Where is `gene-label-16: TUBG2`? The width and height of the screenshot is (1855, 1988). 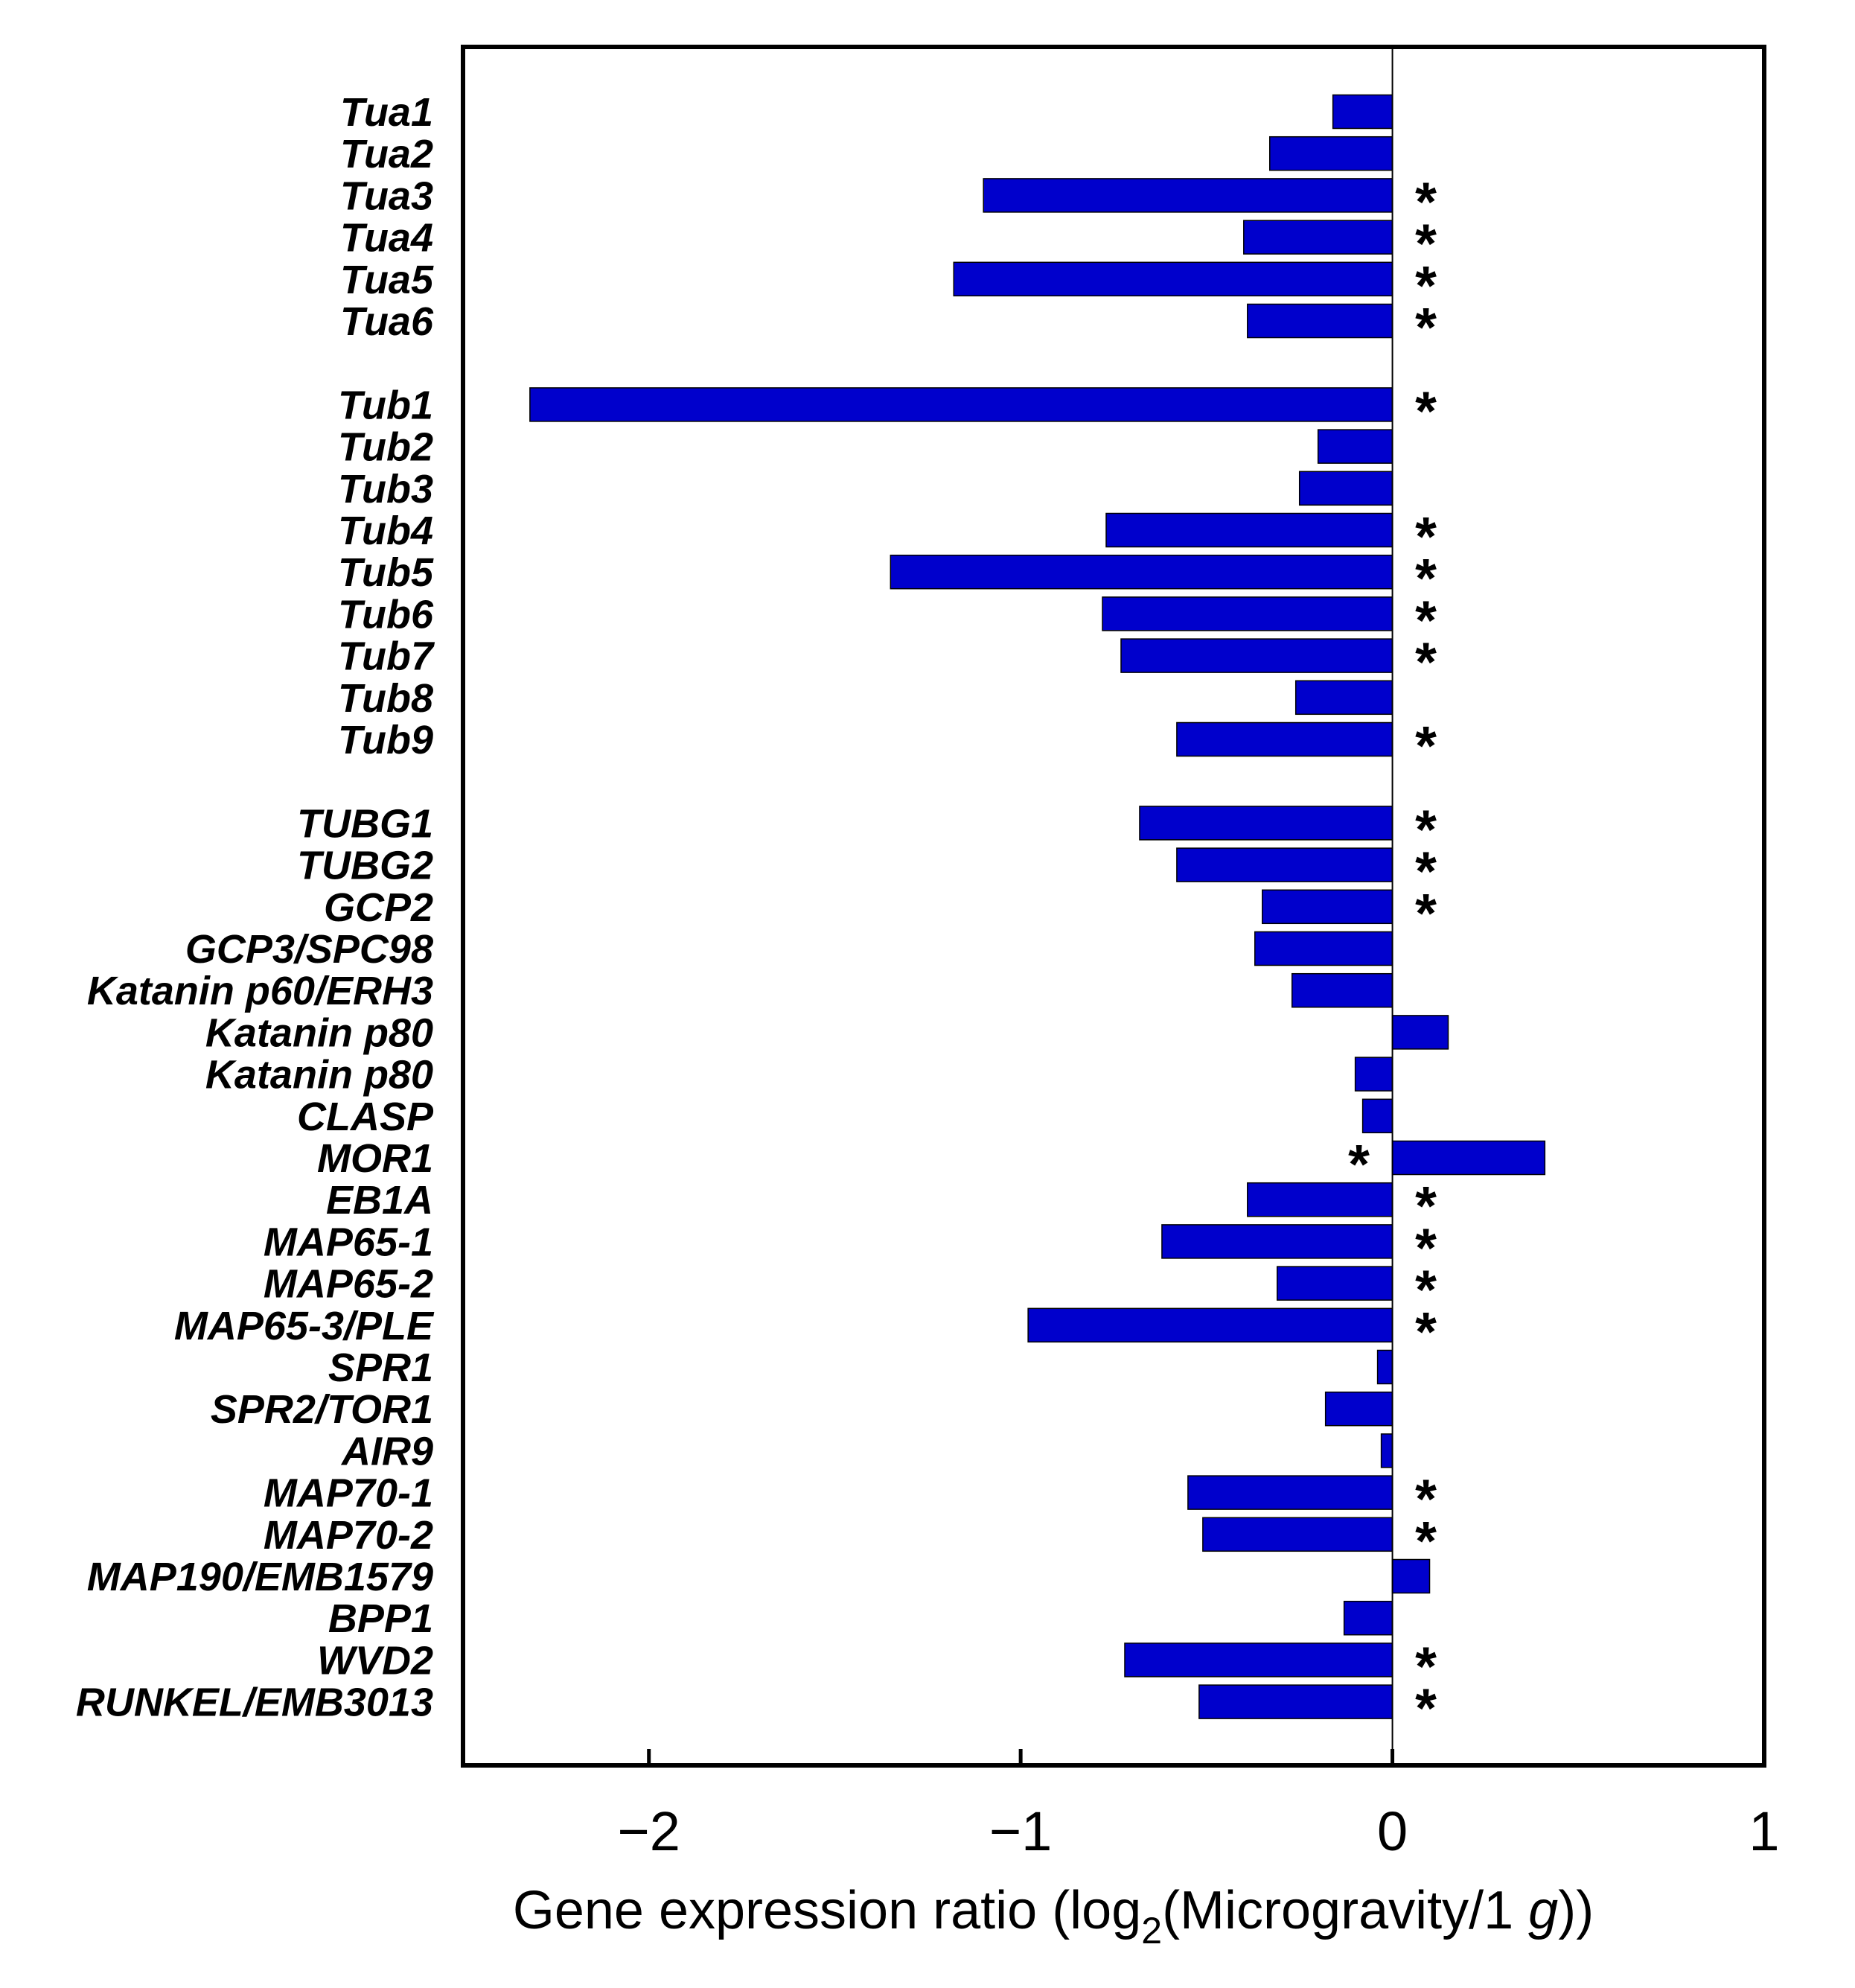 gene-label-16: TUBG2 is located at coordinates (365, 866).